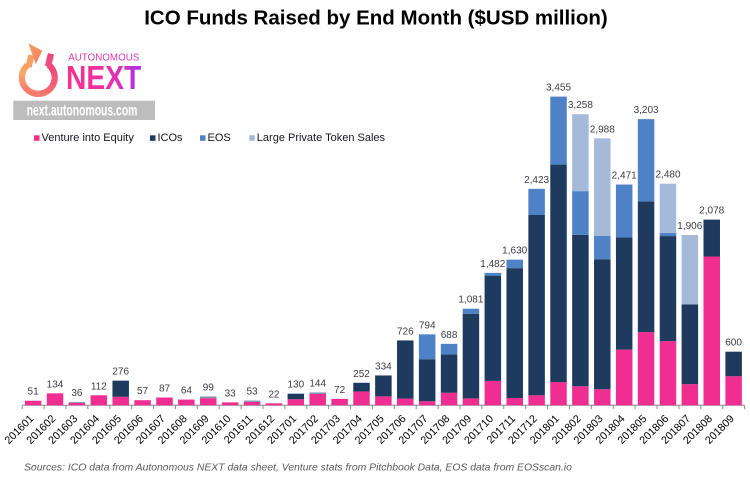 The width and height of the screenshot is (750, 482). What do you see at coordinates (646, 110) in the screenshot?
I see `svg-text: 3,203` at bounding box center [646, 110].